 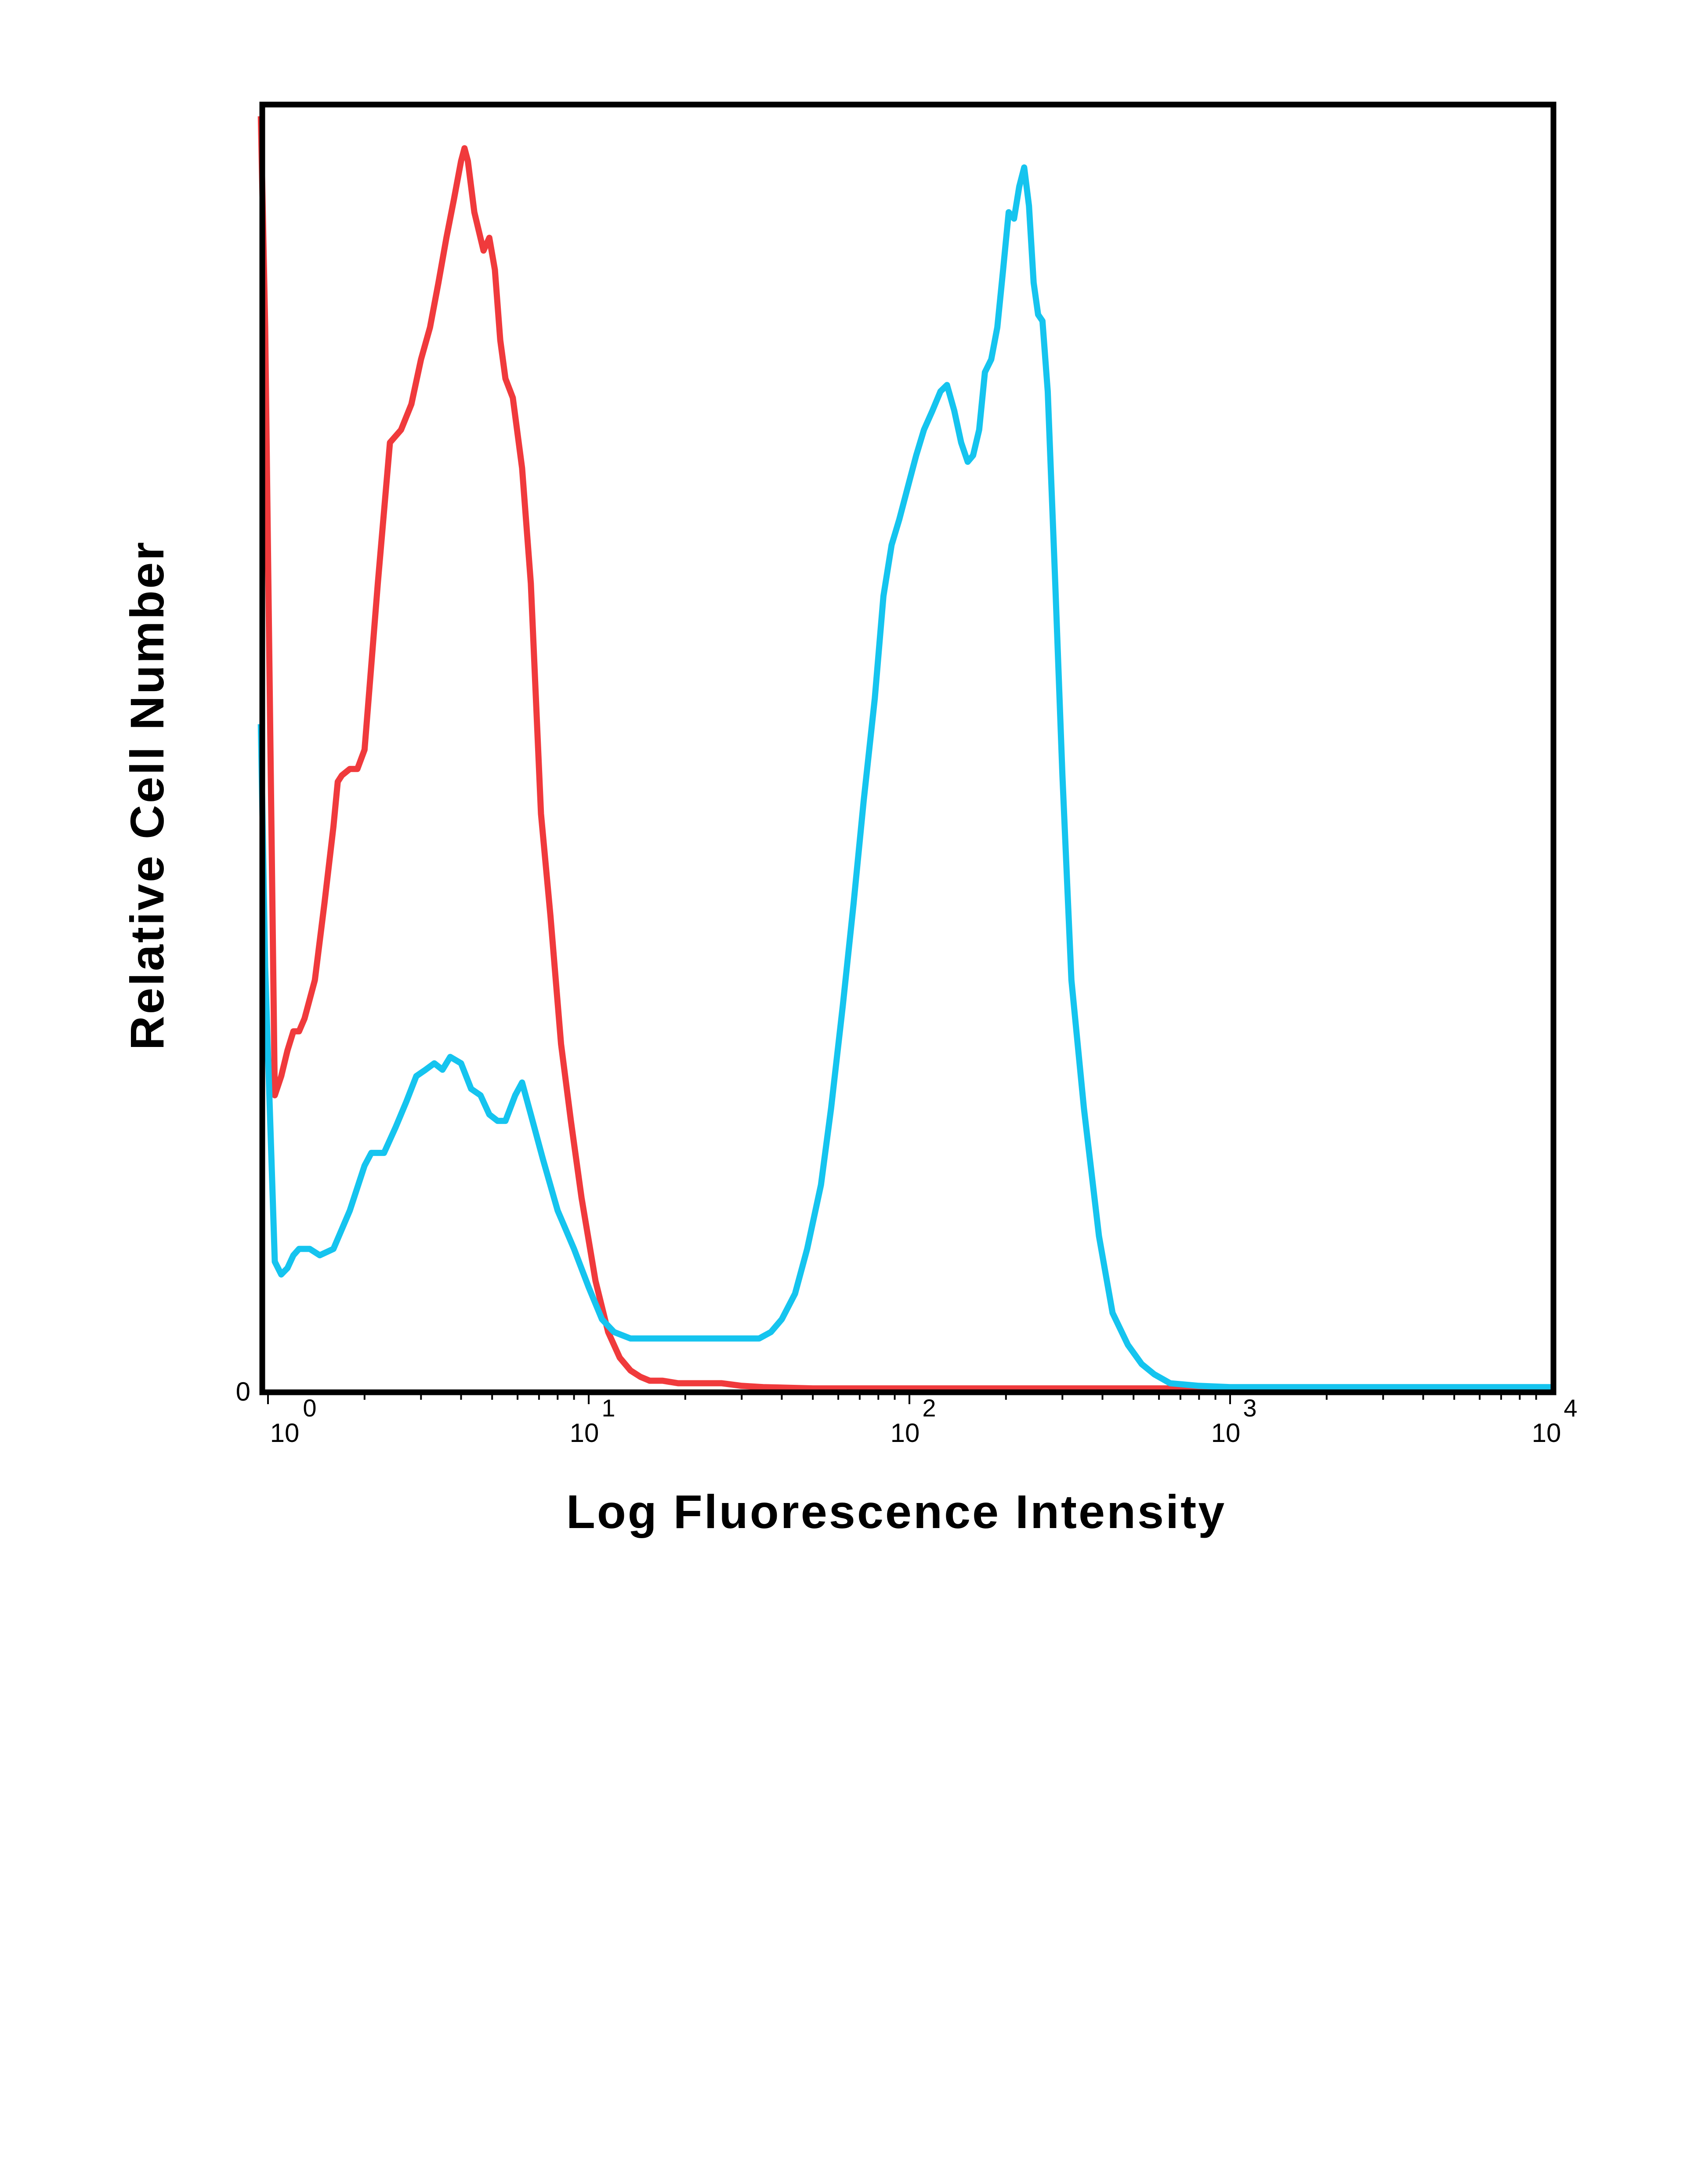 I want to click on x-tick-label: 103, so click(x=1234, y=1421).